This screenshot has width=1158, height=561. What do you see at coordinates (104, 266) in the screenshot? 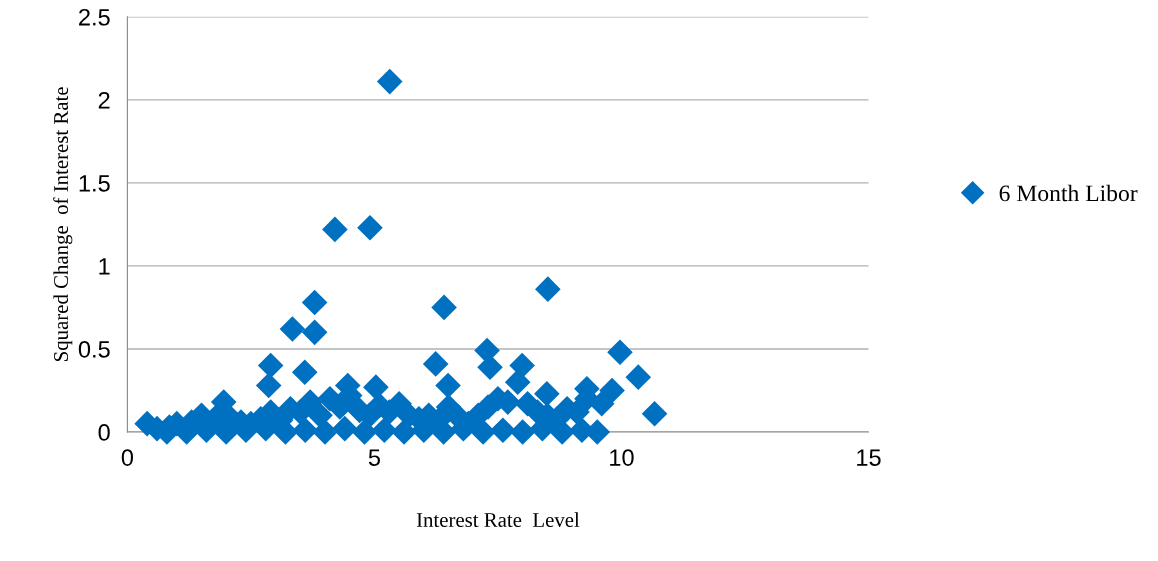
I see `y-tick-label: 1` at bounding box center [104, 266].